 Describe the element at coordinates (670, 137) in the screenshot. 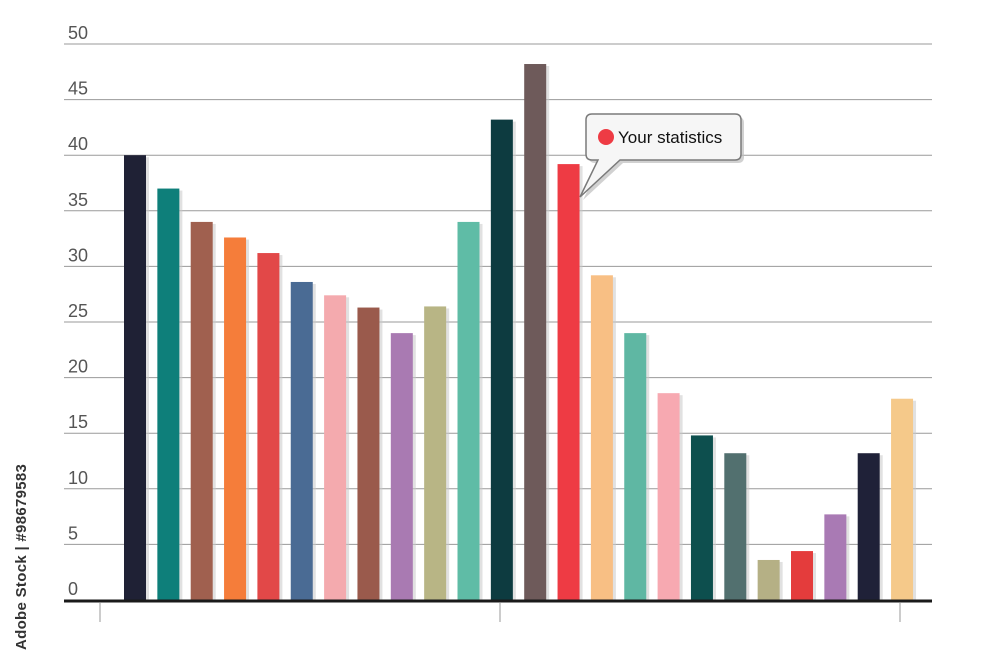

I see `callout-text: Your statistics` at that location.